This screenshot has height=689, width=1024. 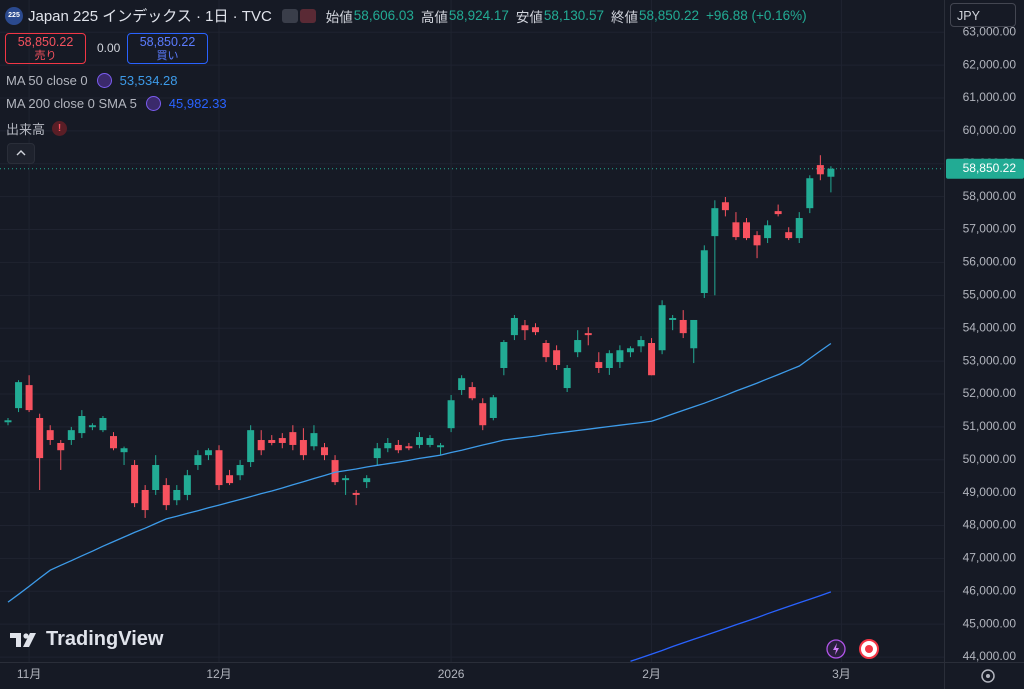 What do you see at coordinates (21, 153) in the screenshot?
I see `collapse-button` at bounding box center [21, 153].